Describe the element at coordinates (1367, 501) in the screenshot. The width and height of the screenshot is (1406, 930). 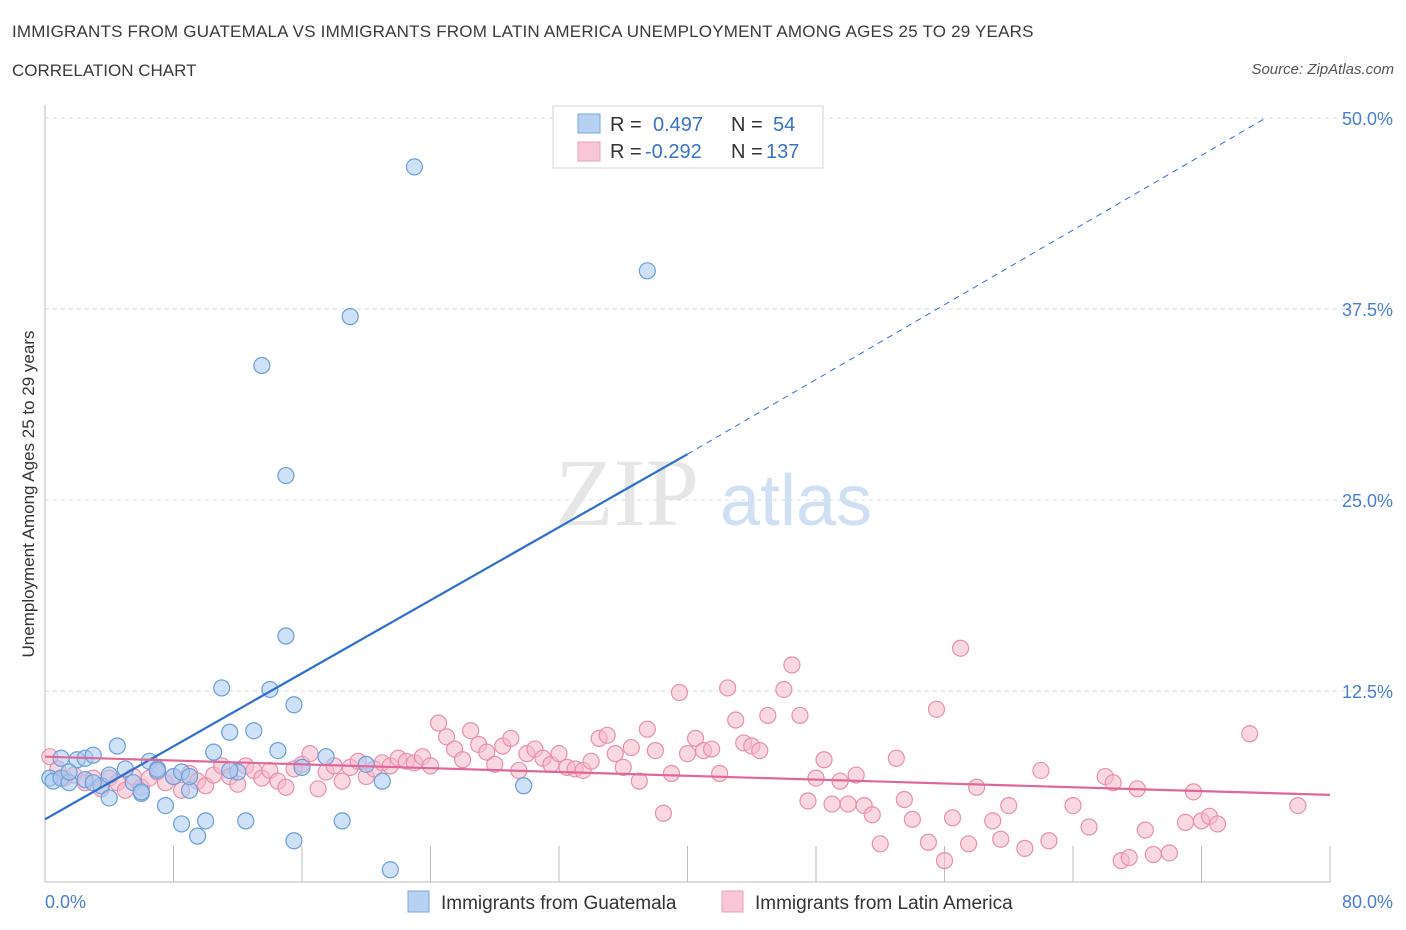
I see `y-tick-label: 25.0%` at that location.